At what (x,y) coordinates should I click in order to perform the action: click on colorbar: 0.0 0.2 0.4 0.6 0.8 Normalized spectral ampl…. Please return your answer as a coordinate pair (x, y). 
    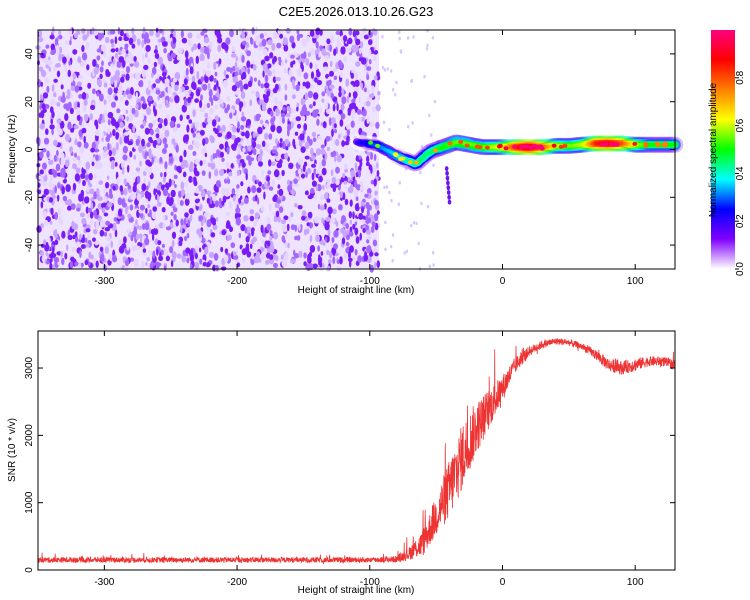
    Looking at the image, I should click on (727, 153).